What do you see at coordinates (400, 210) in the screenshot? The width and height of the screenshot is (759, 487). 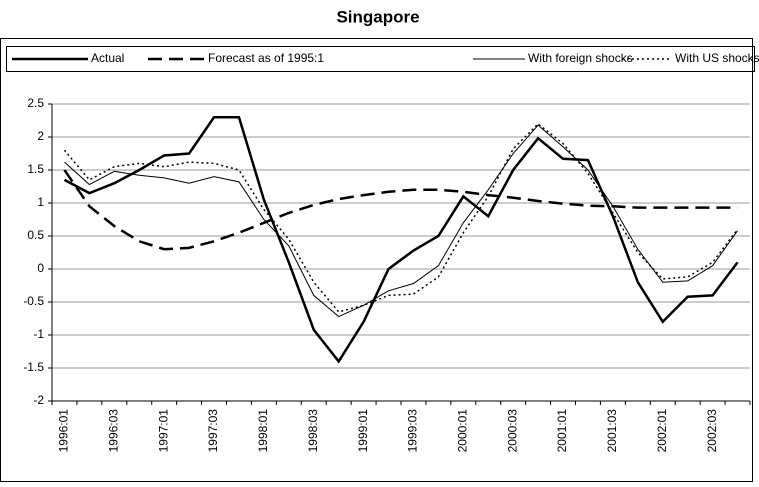 I see `series-line` at bounding box center [400, 210].